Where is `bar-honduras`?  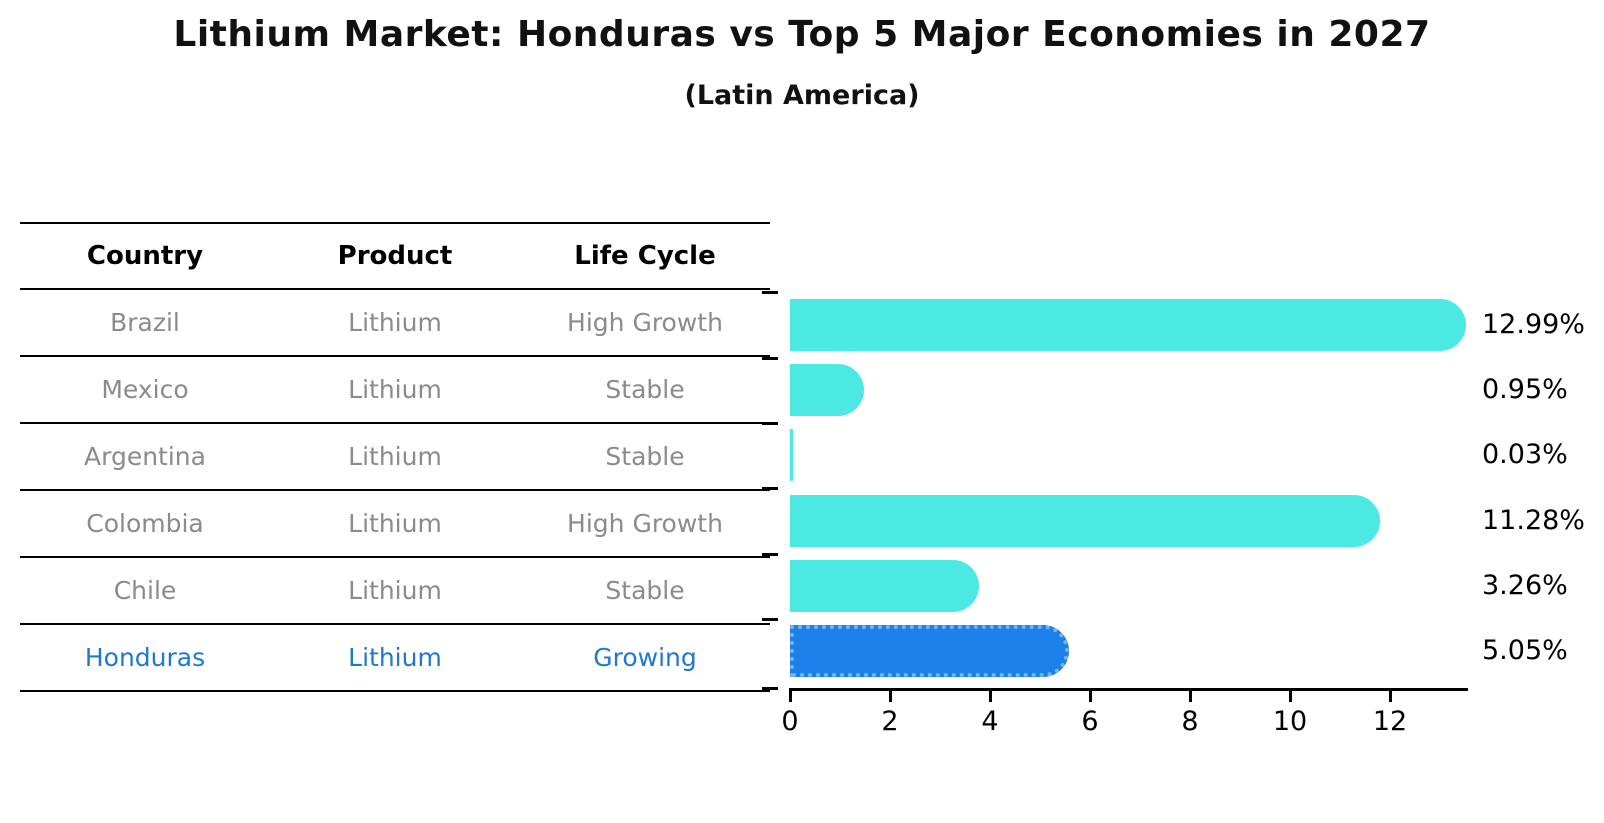 bar-honduras is located at coordinates (929, 651).